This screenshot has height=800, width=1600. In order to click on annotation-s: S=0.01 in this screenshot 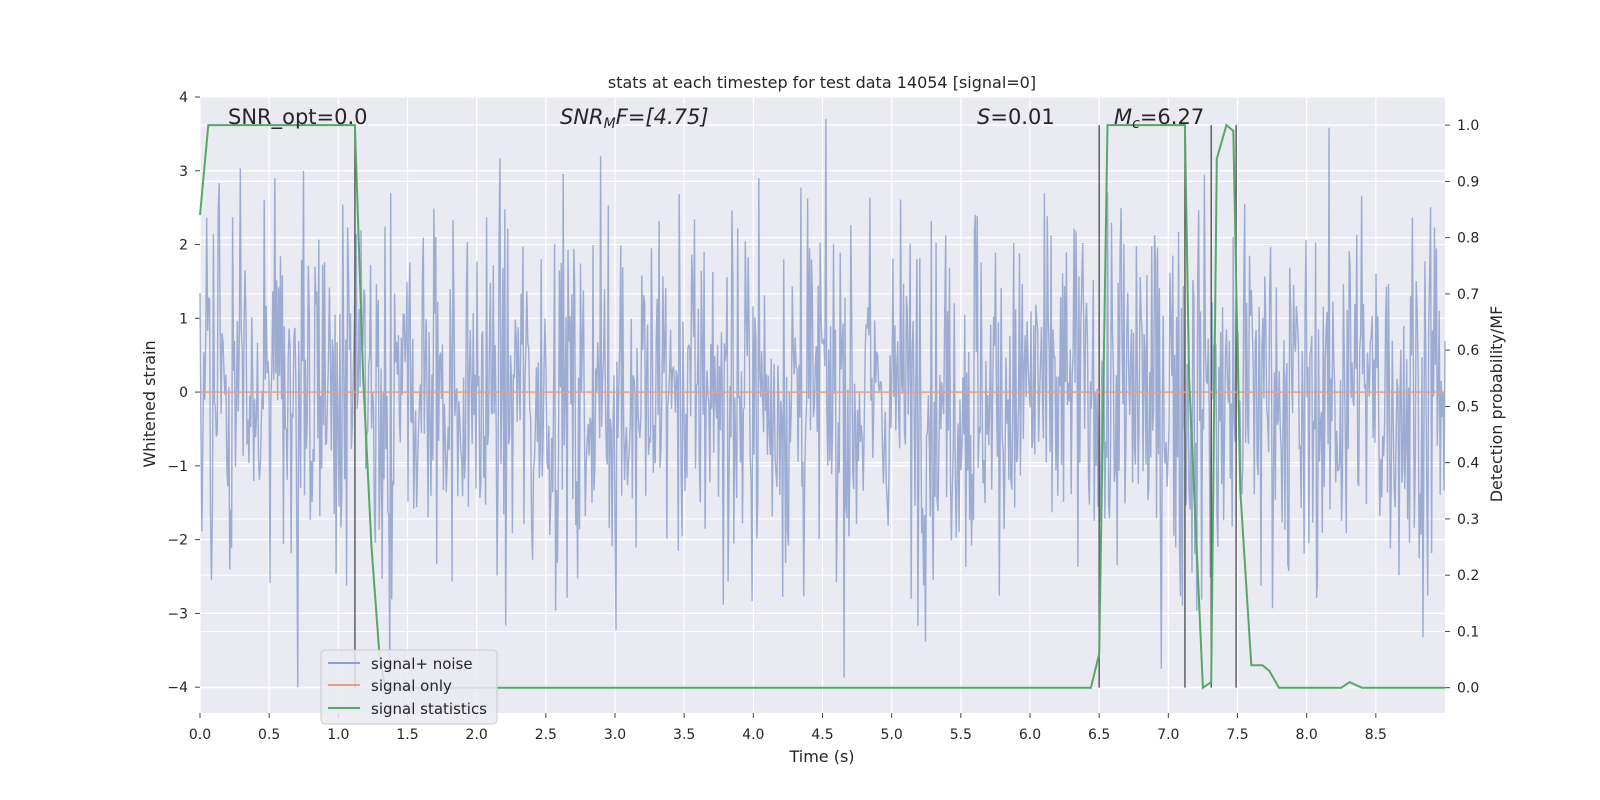, I will do `click(1016, 117)`.